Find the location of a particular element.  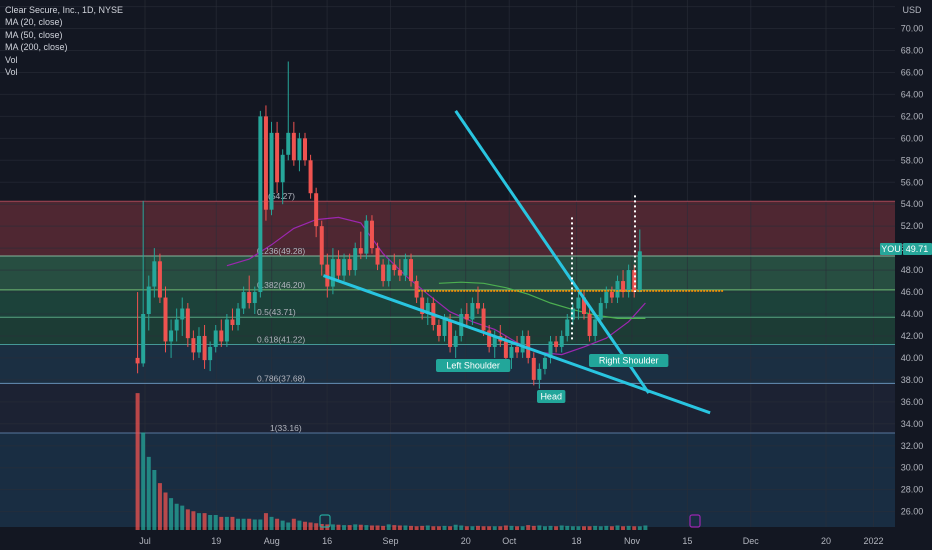

legend-vol-2: Vol is located at coordinates (11, 72).